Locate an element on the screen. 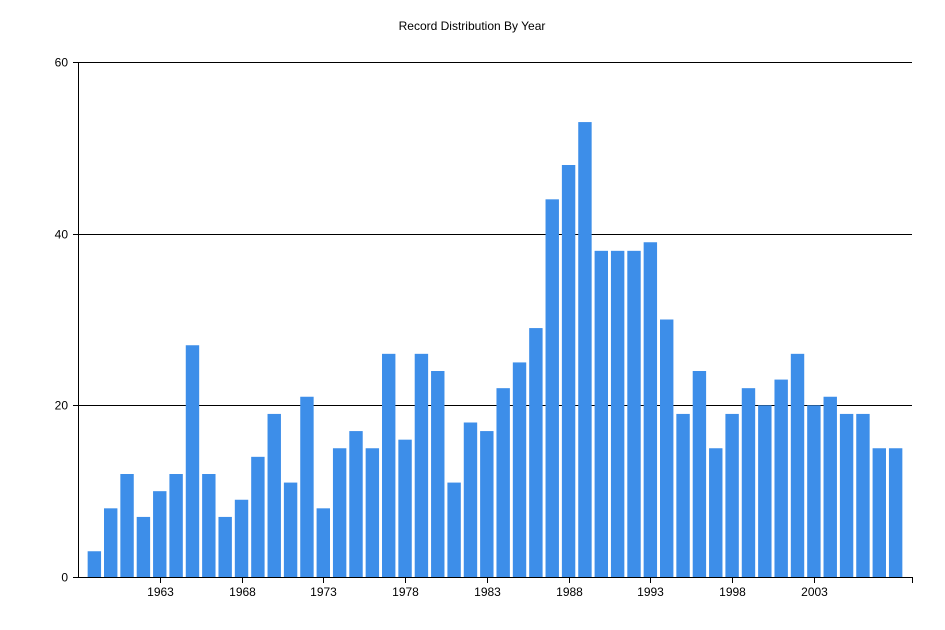 The height and width of the screenshot is (630, 945). x-tick-label: 1988 is located at coordinates (569, 592).